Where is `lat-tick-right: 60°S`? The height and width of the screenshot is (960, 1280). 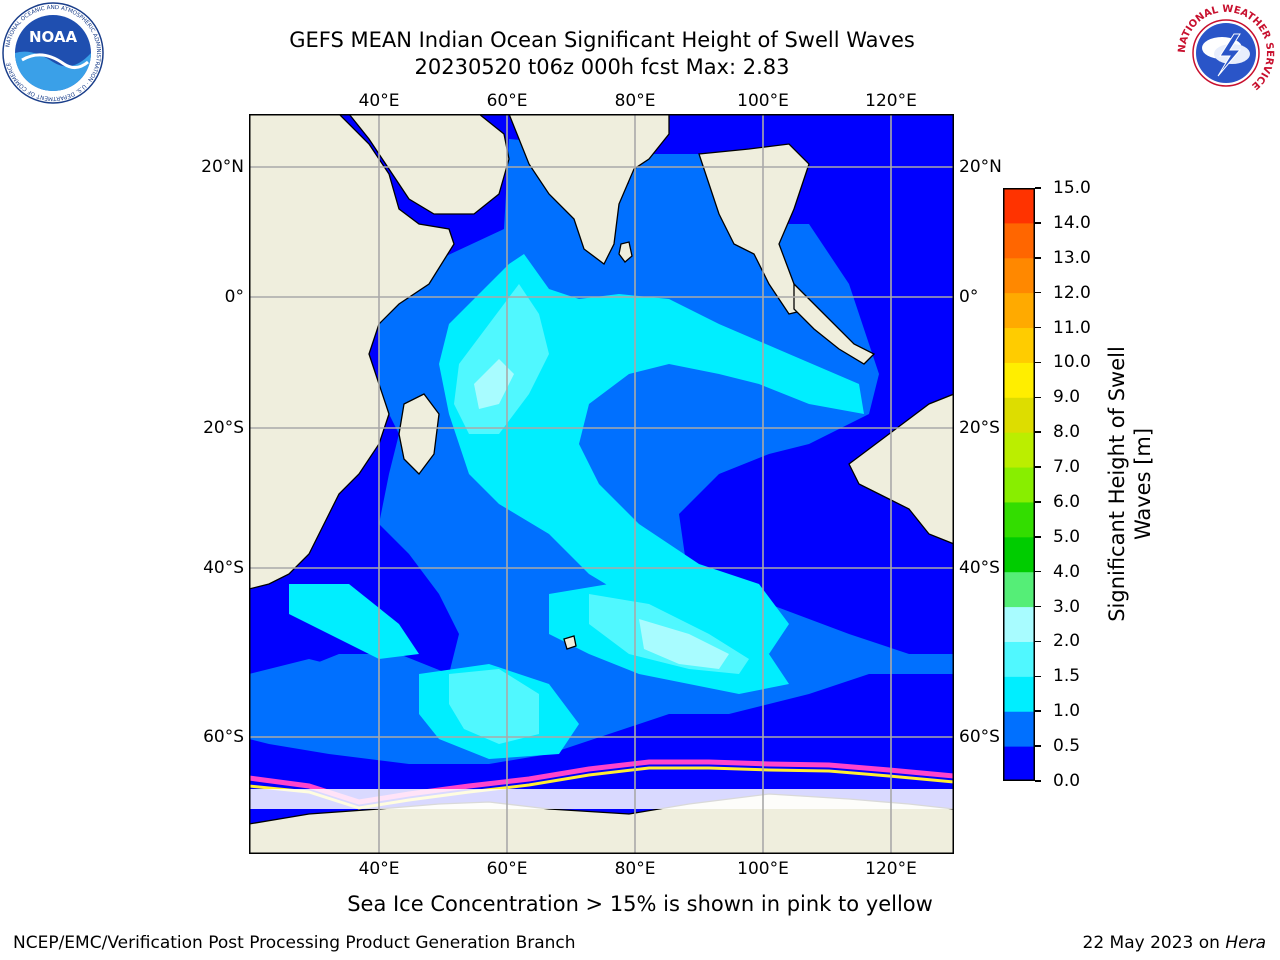 lat-tick-right: 60°S is located at coordinates (979, 737).